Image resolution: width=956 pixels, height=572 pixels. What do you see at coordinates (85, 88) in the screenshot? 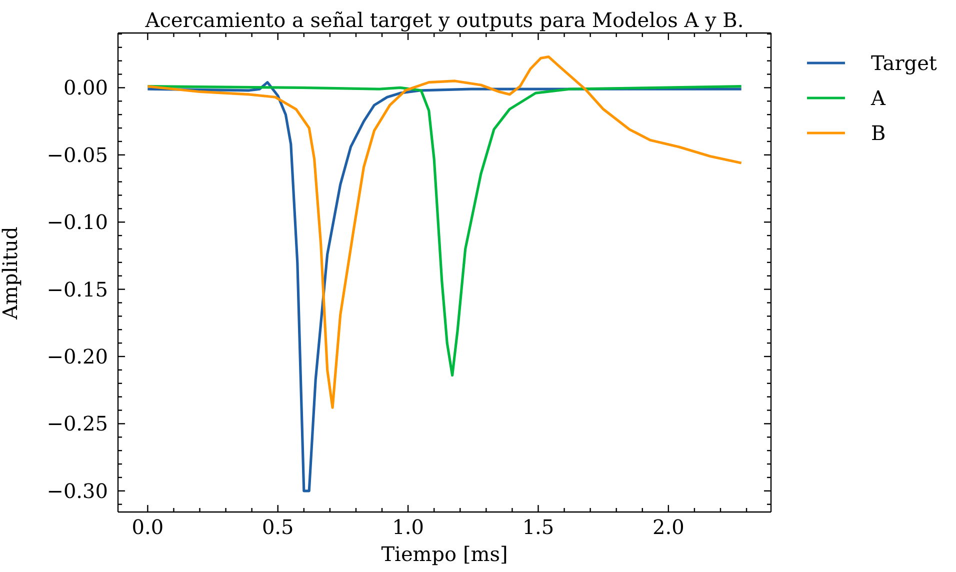
I see `y-tick-label: 0.00` at bounding box center [85, 88].